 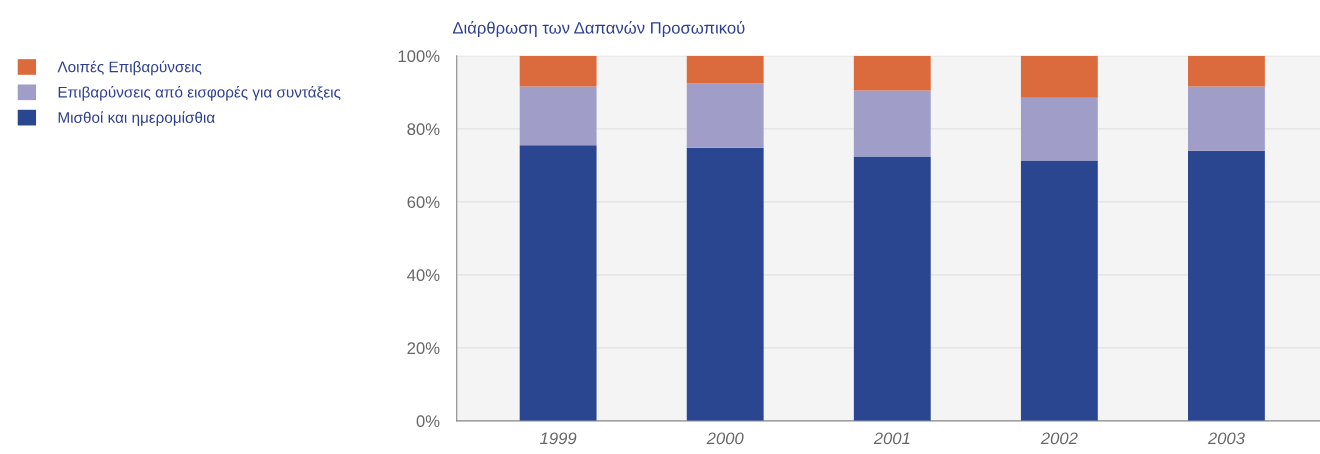 I want to click on y-tick-label: 40%, so click(x=423, y=275).